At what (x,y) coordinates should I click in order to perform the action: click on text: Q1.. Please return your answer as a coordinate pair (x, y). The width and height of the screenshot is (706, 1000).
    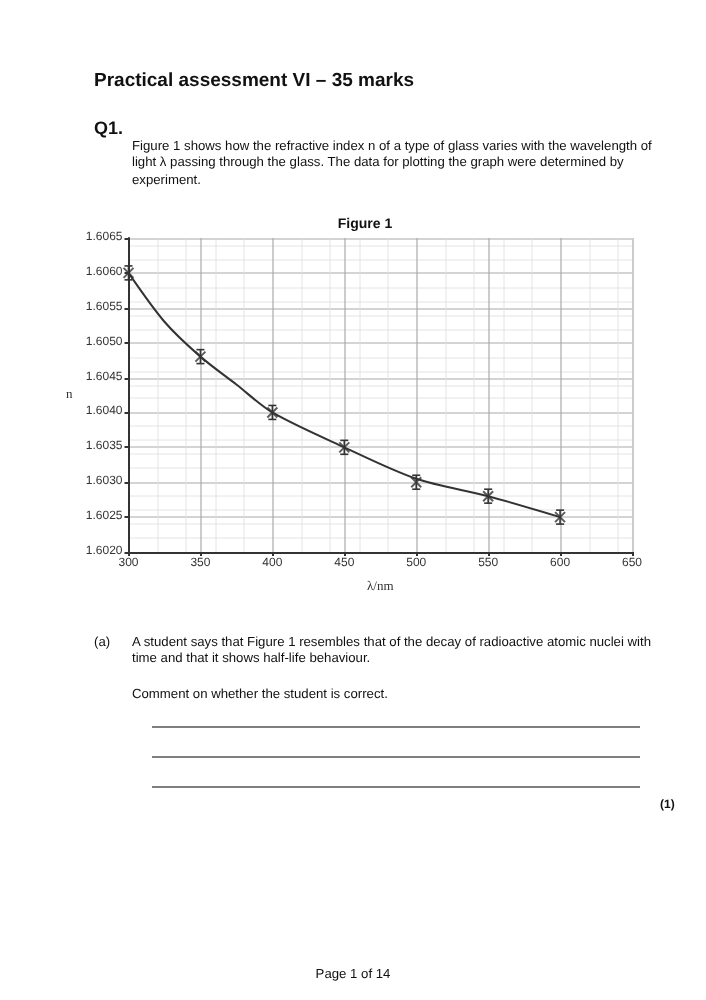
    Looking at the image, I should click on (110, 128).